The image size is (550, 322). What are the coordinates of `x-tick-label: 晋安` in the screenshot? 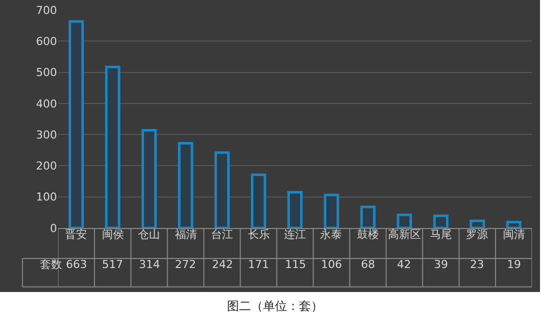 It's located at (76, 234).